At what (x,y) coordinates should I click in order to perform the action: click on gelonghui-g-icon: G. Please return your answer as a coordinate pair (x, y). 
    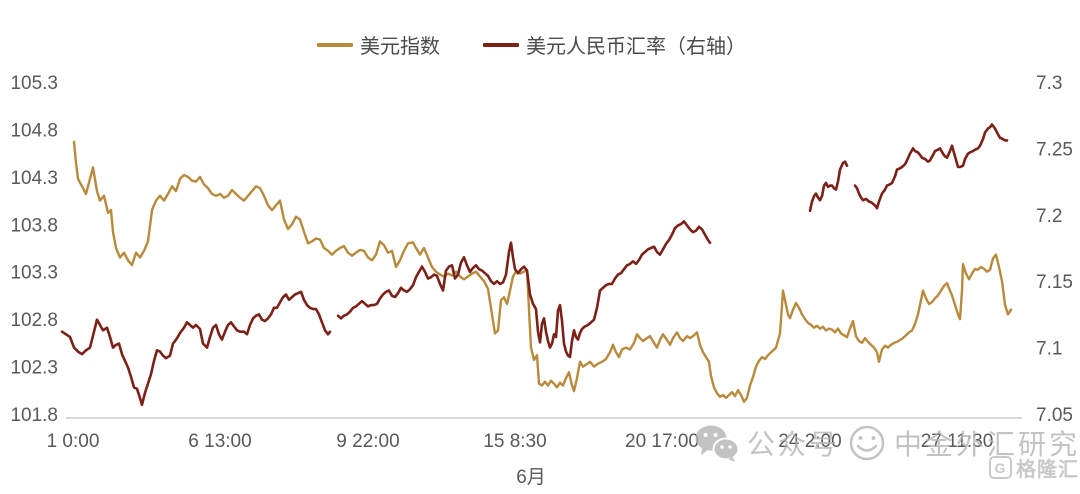
    Looking at the image, I should click on (1000, 467).